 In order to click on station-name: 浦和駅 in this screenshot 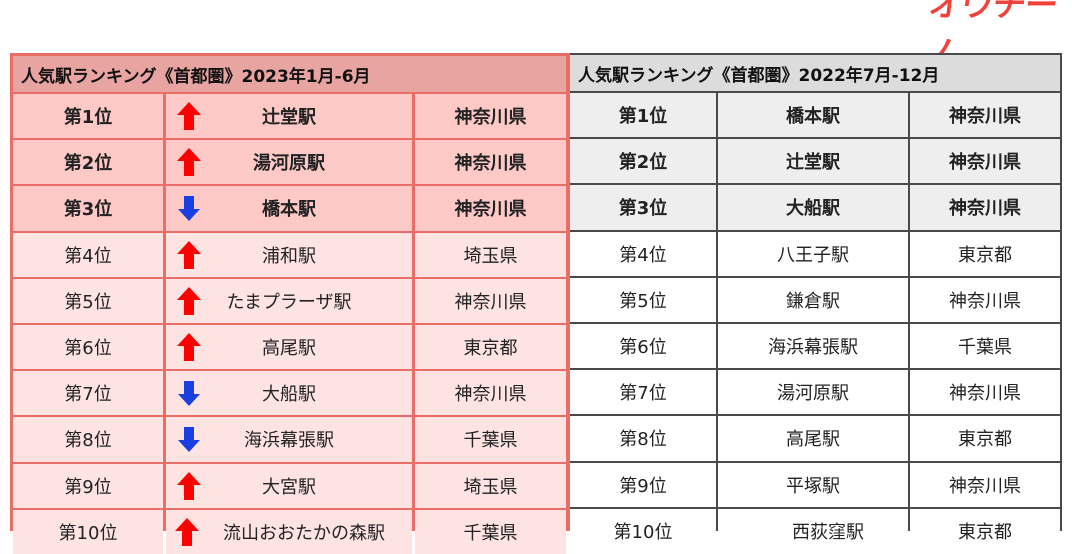, I will do `click(289, 256)`.